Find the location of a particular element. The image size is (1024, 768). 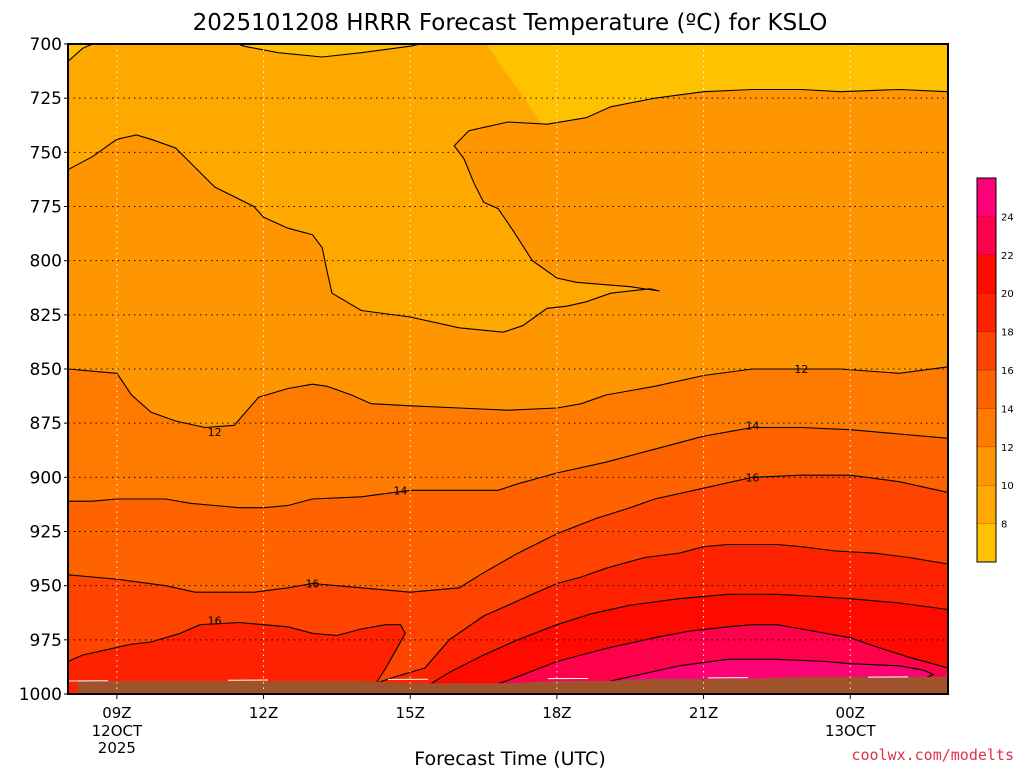

colorbar: 8 10 12 14 16 18 20 22 24 is located at coordinates (995, 370).